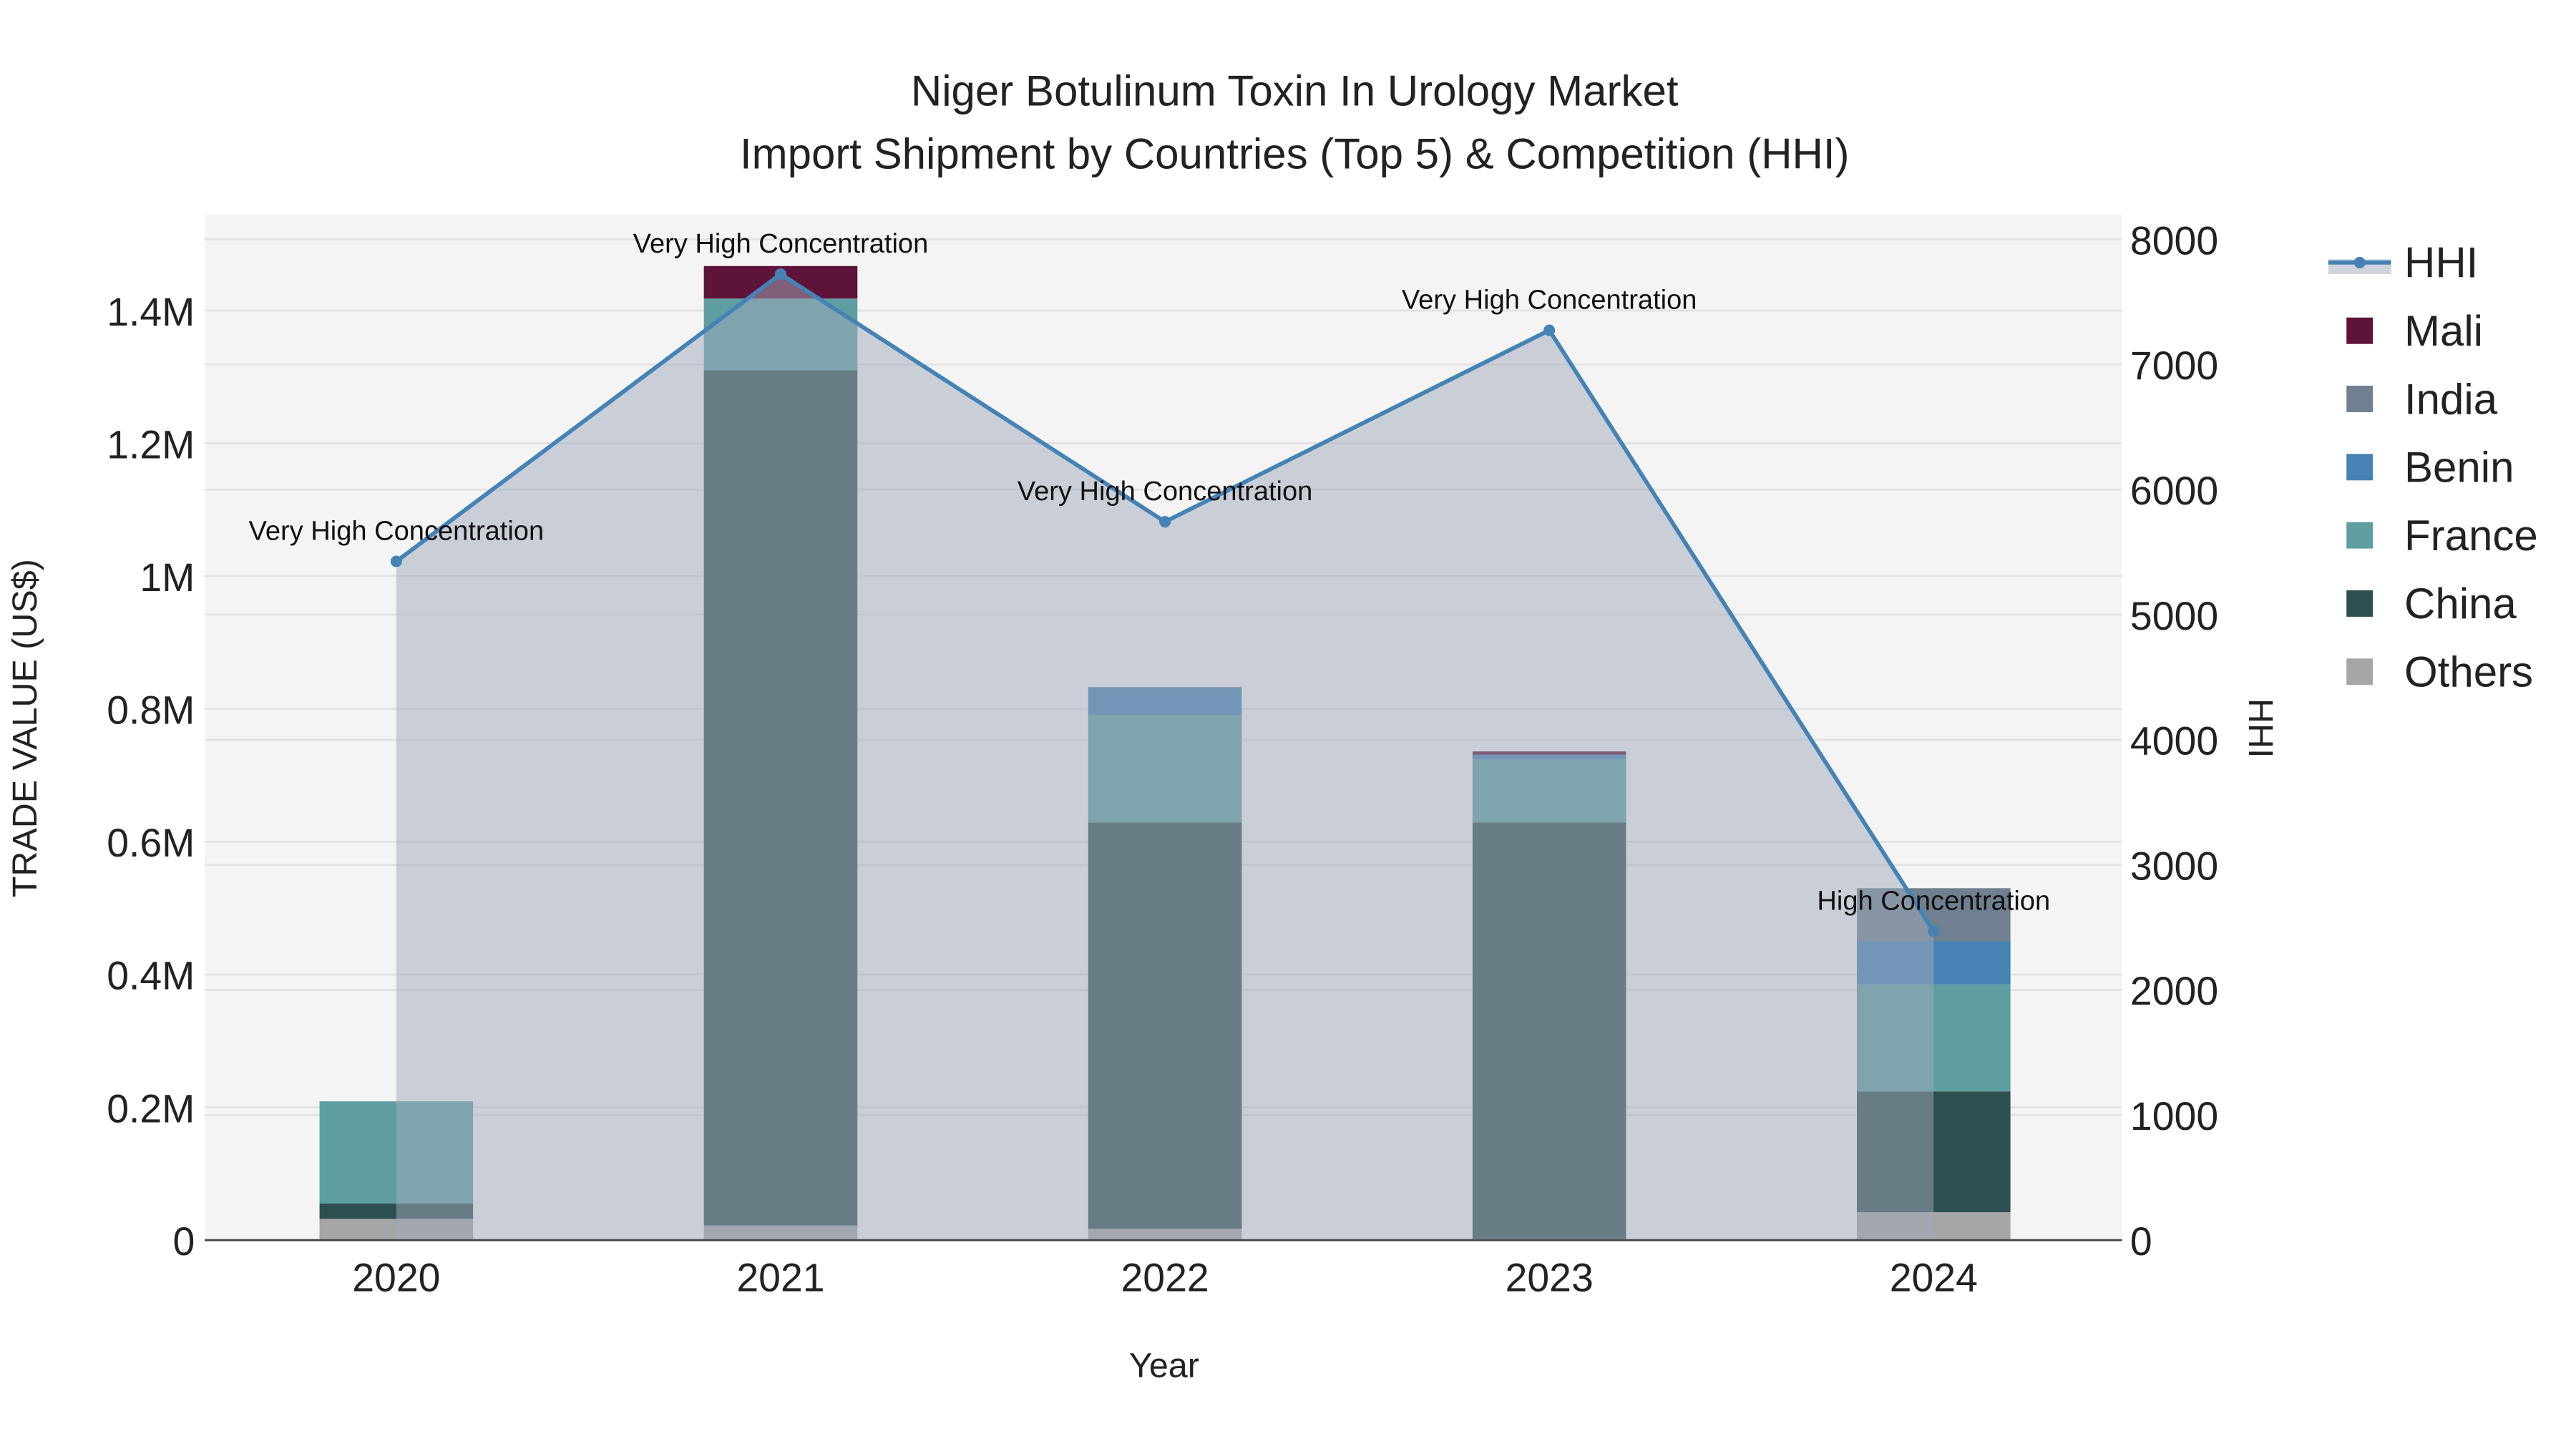 This screenshot has width=2576, height=1449. What do you see at coordinates (2471, 536) in the screenshot?
I see `legend-label-france: France` at bounding box center [2471, 536].